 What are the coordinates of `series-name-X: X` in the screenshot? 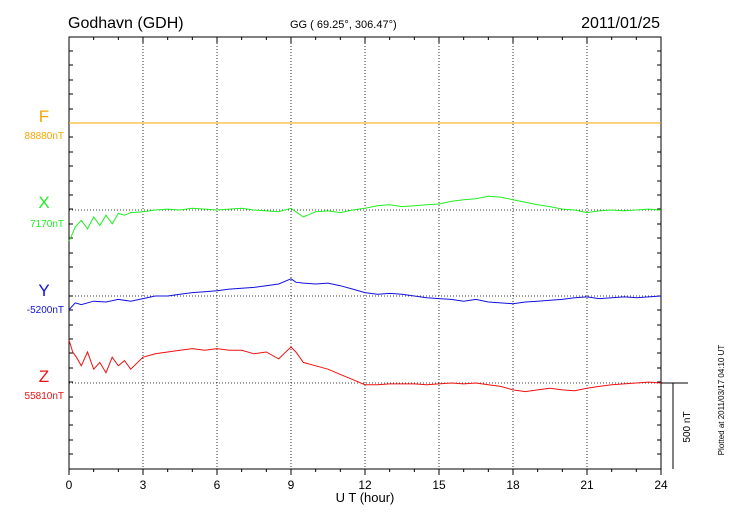 It's located at (43, 202).